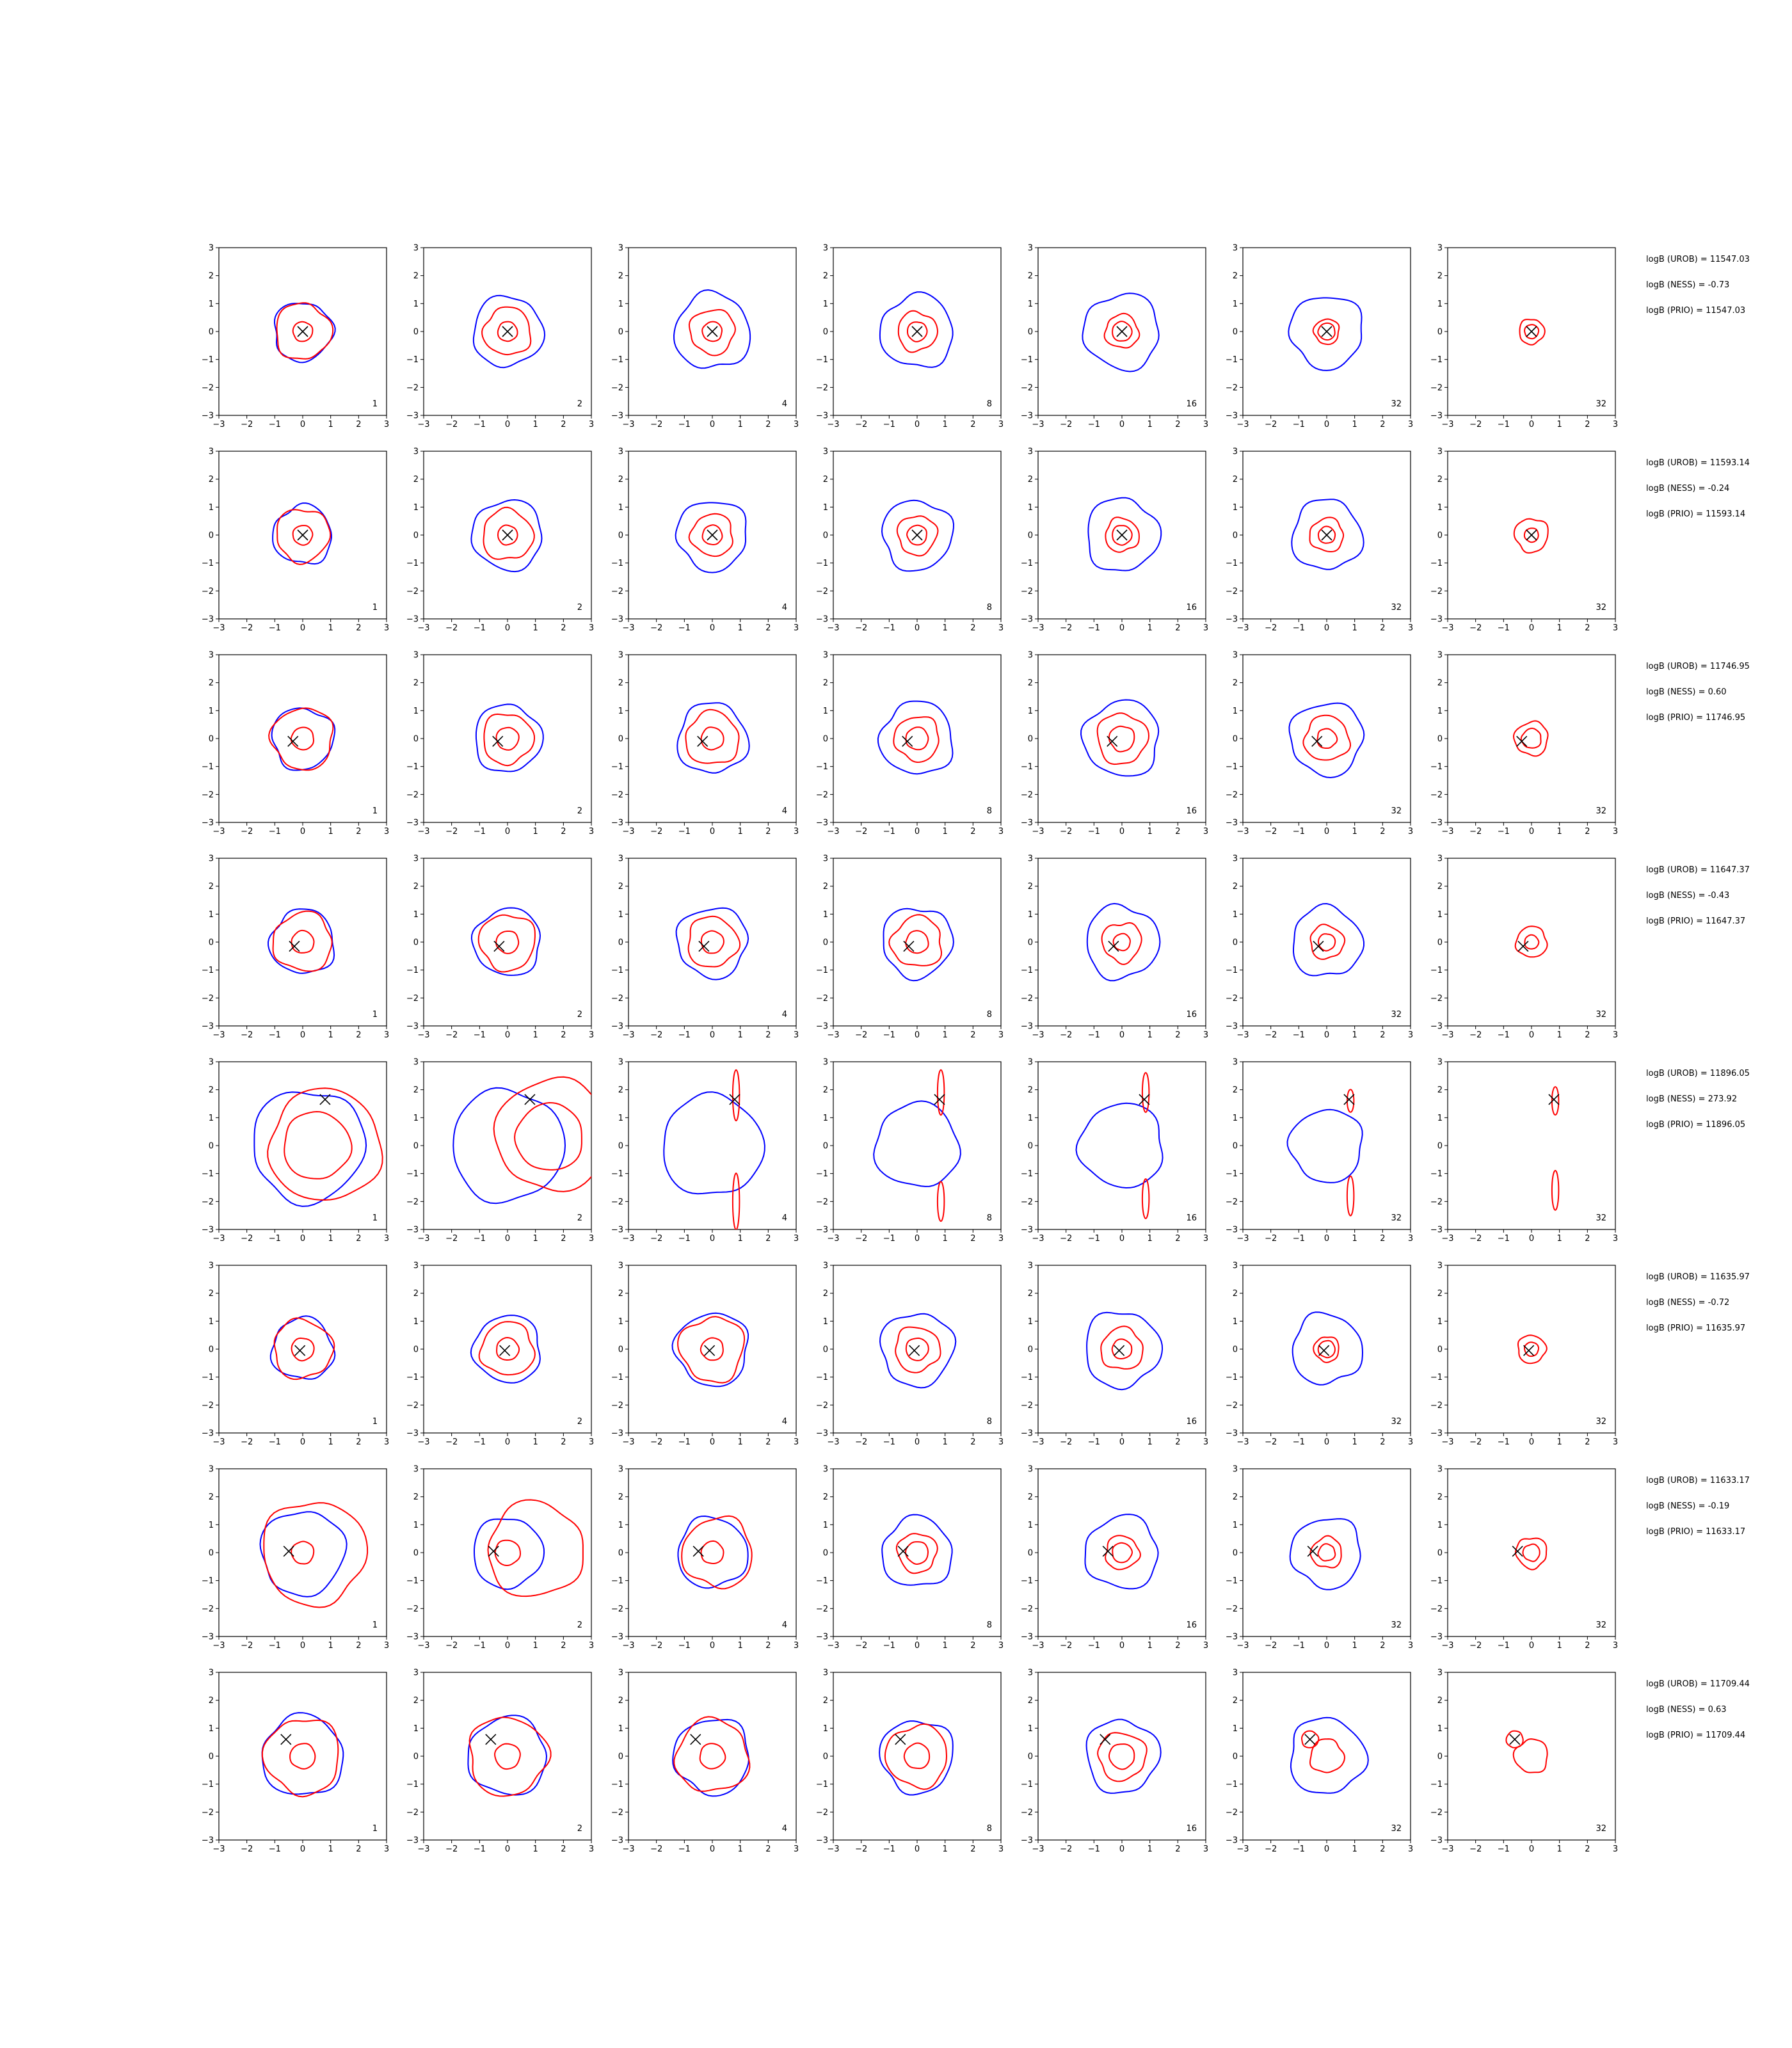 Image resolution: width=1792 pixels, height=2048 pixels. I want to click on panel-r8-c7: −3 −2 −1 0 1 2 3 −3 −2 −1 0 1 2 3 32, so click(1524, 1761).